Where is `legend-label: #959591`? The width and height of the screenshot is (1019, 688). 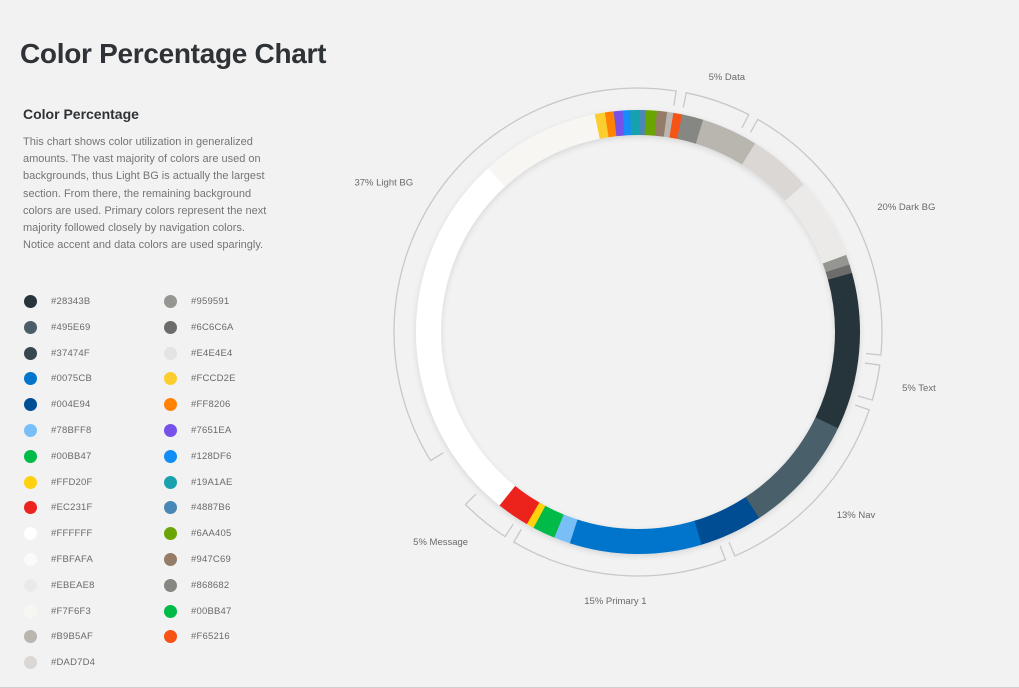 legend-label: #959591 is located at coordinates (210, 301).